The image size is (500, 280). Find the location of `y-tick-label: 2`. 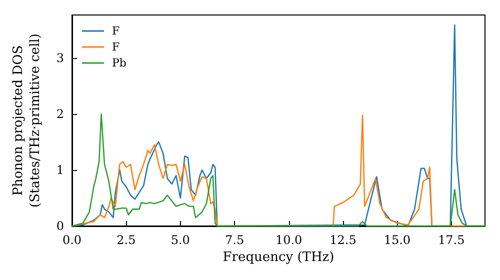

y-tick-label: 2 is located at coordinates (60, 114).